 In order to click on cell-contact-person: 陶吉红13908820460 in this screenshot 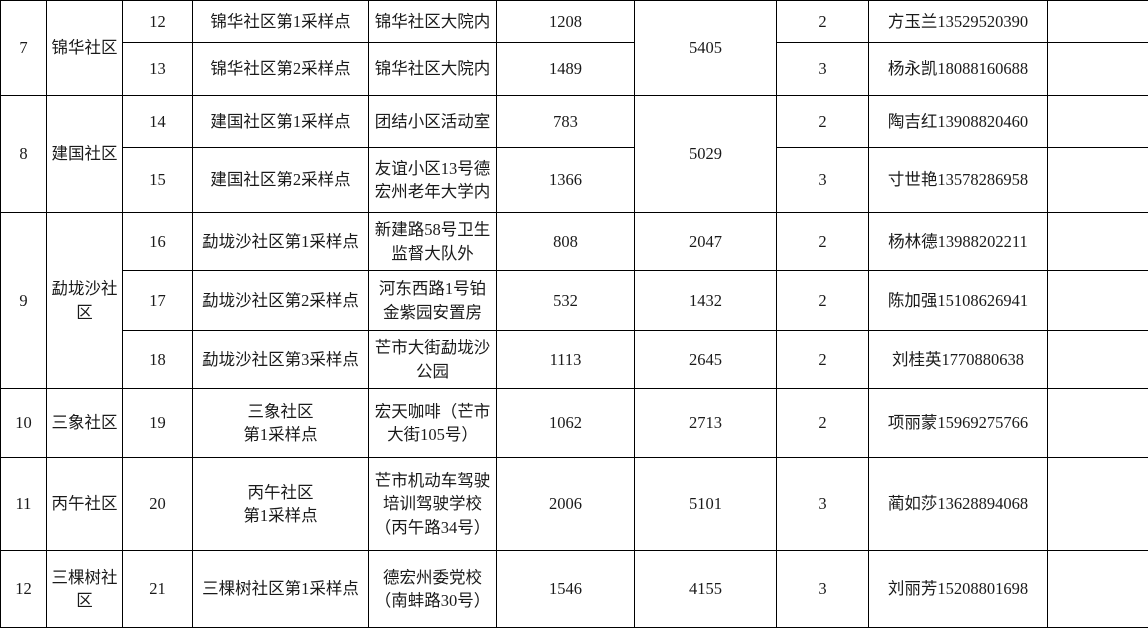, I will do `click(958, 122)`.